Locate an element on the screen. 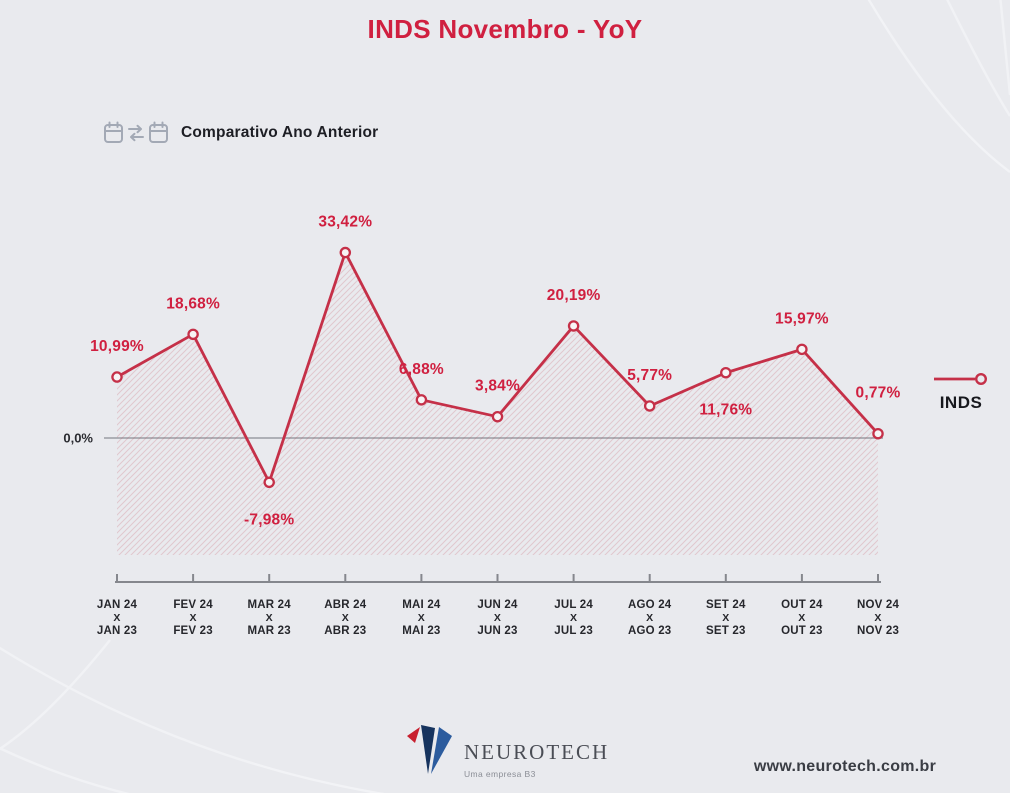  legend-line-circle-icon is located at coordinates (961, 379).